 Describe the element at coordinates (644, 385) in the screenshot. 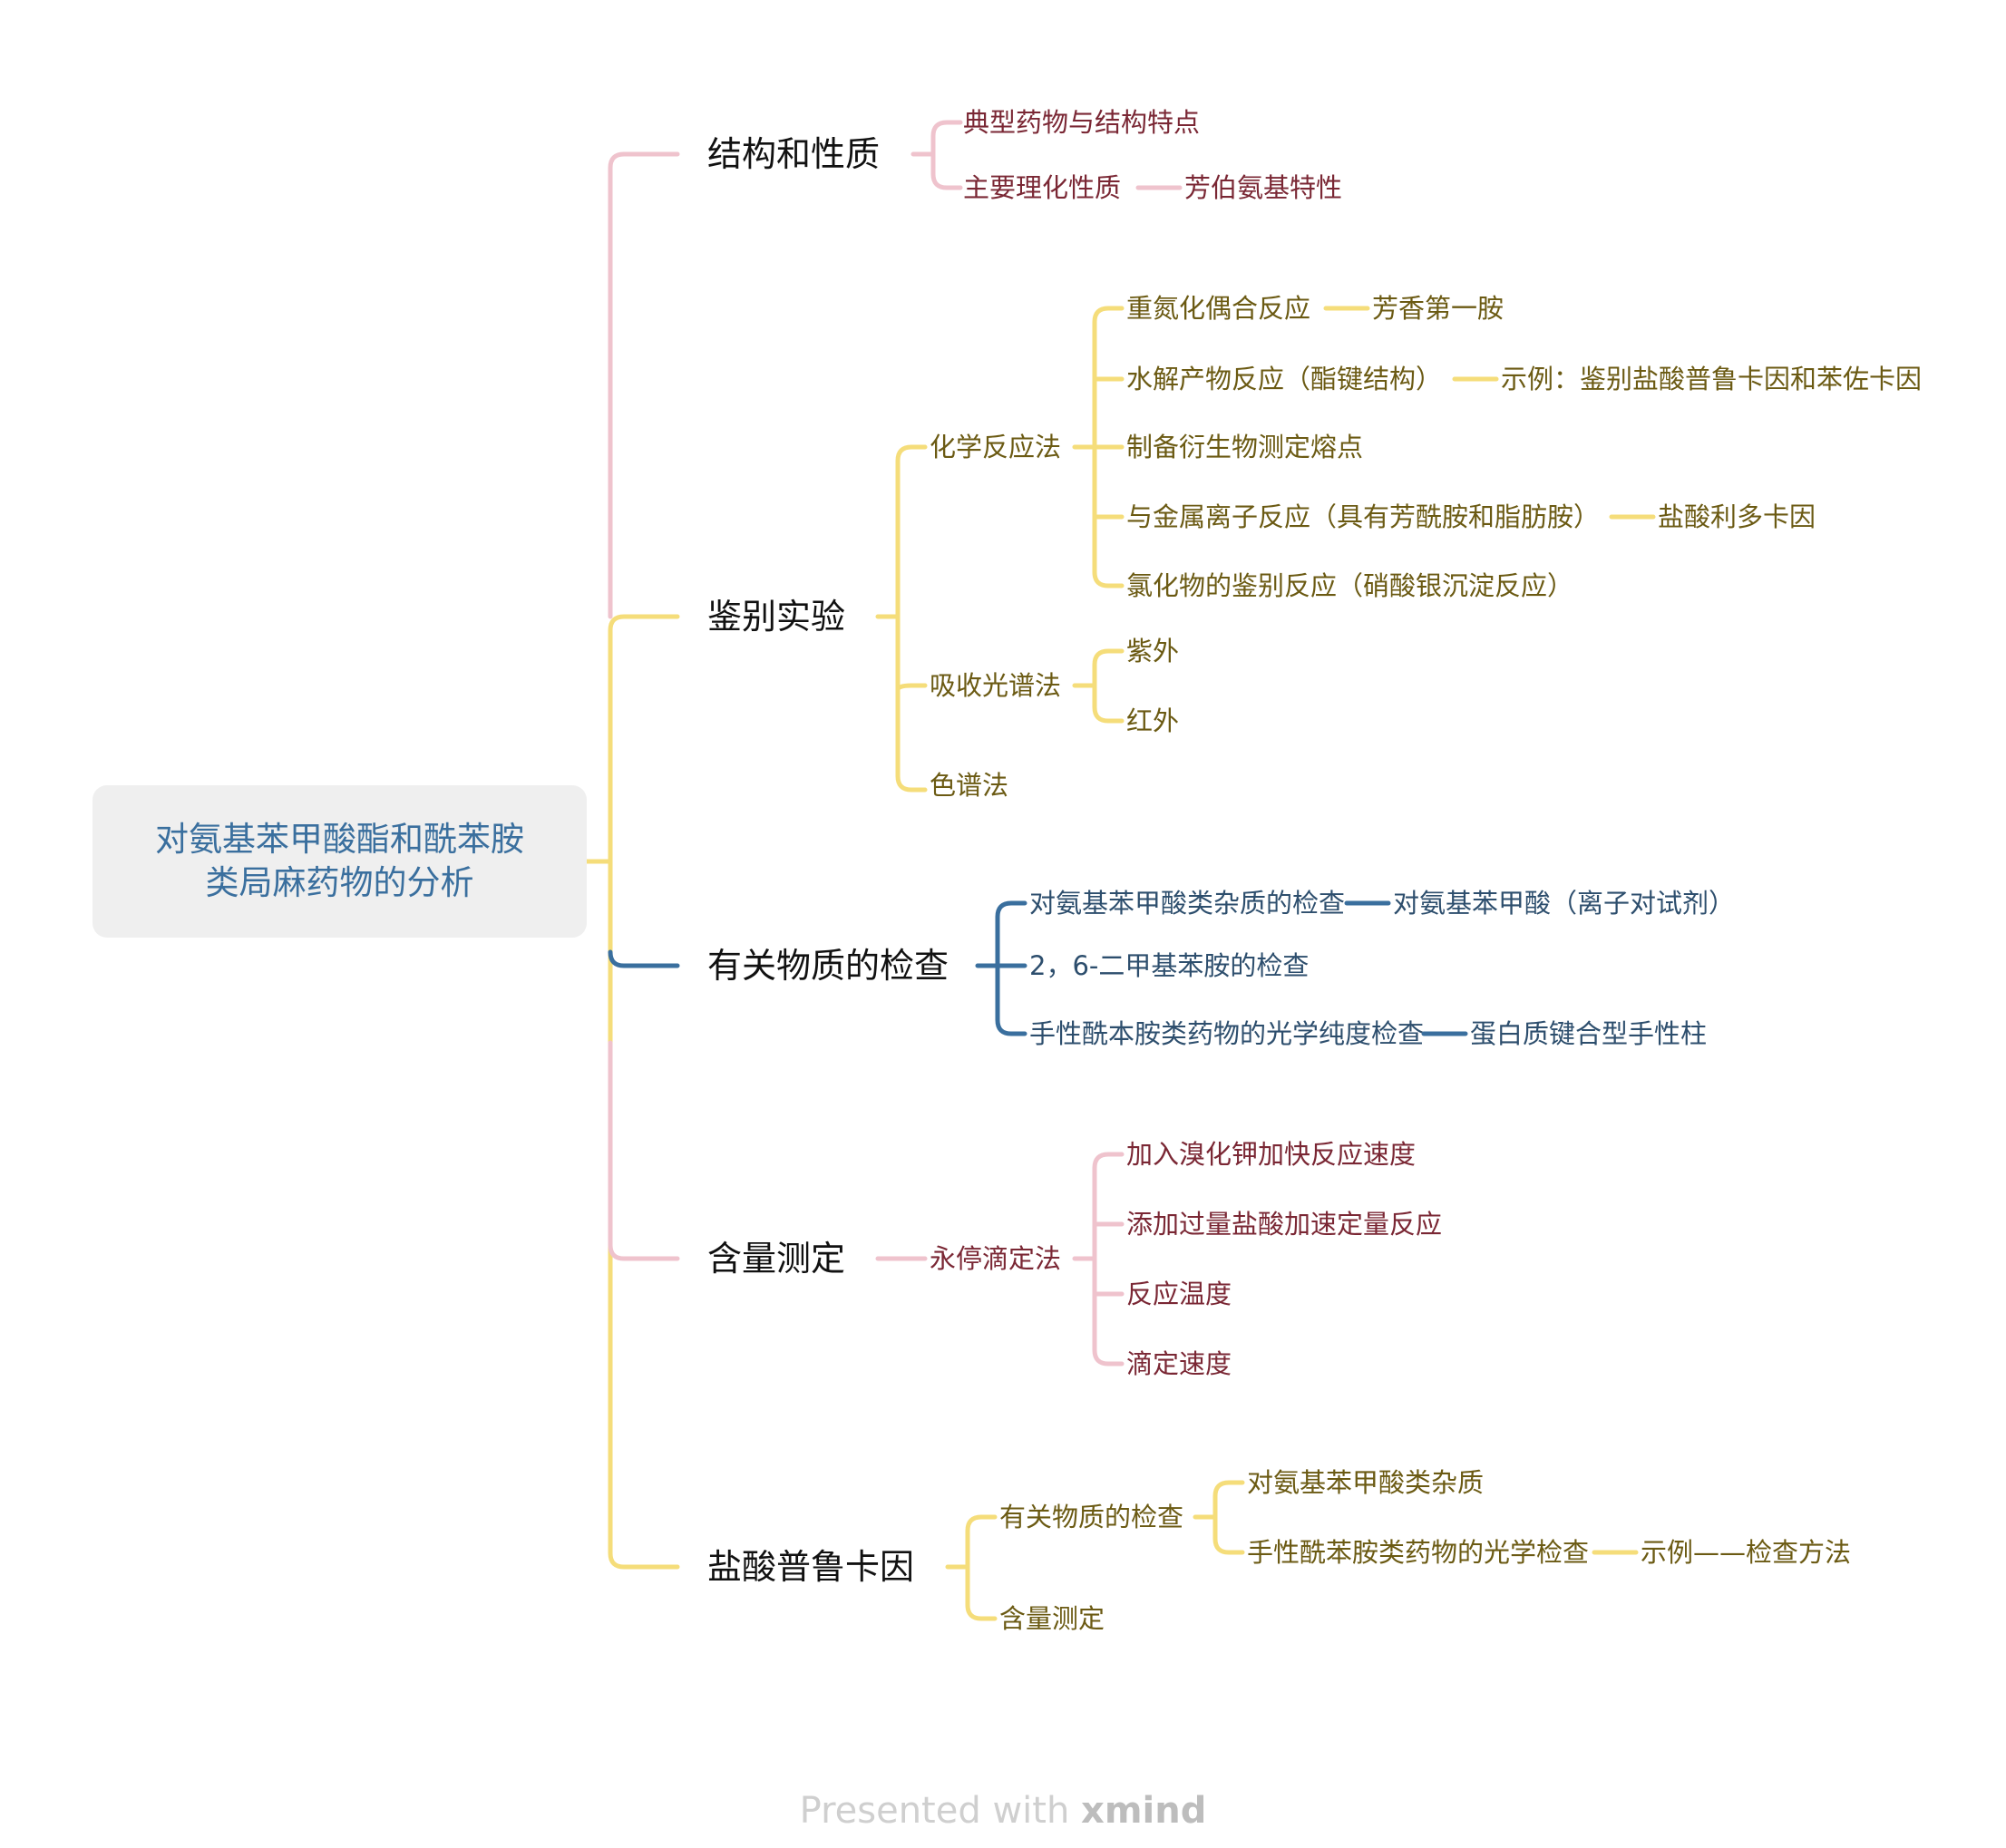

I see `structure-branch-line` at that location.